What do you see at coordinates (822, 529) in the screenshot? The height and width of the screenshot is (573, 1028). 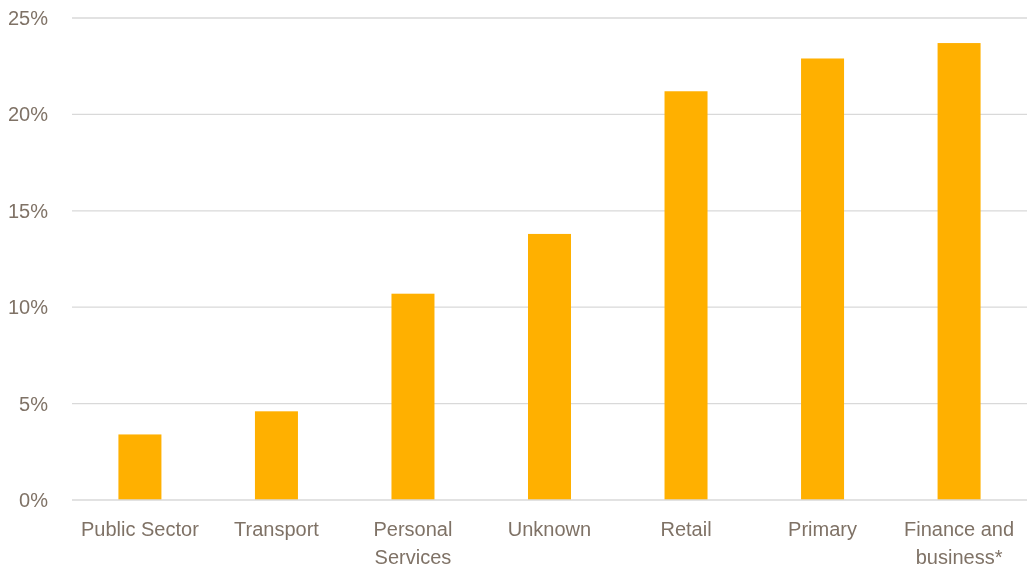 I see `x-tick-label: Primary` at bounding box center [822, 529].